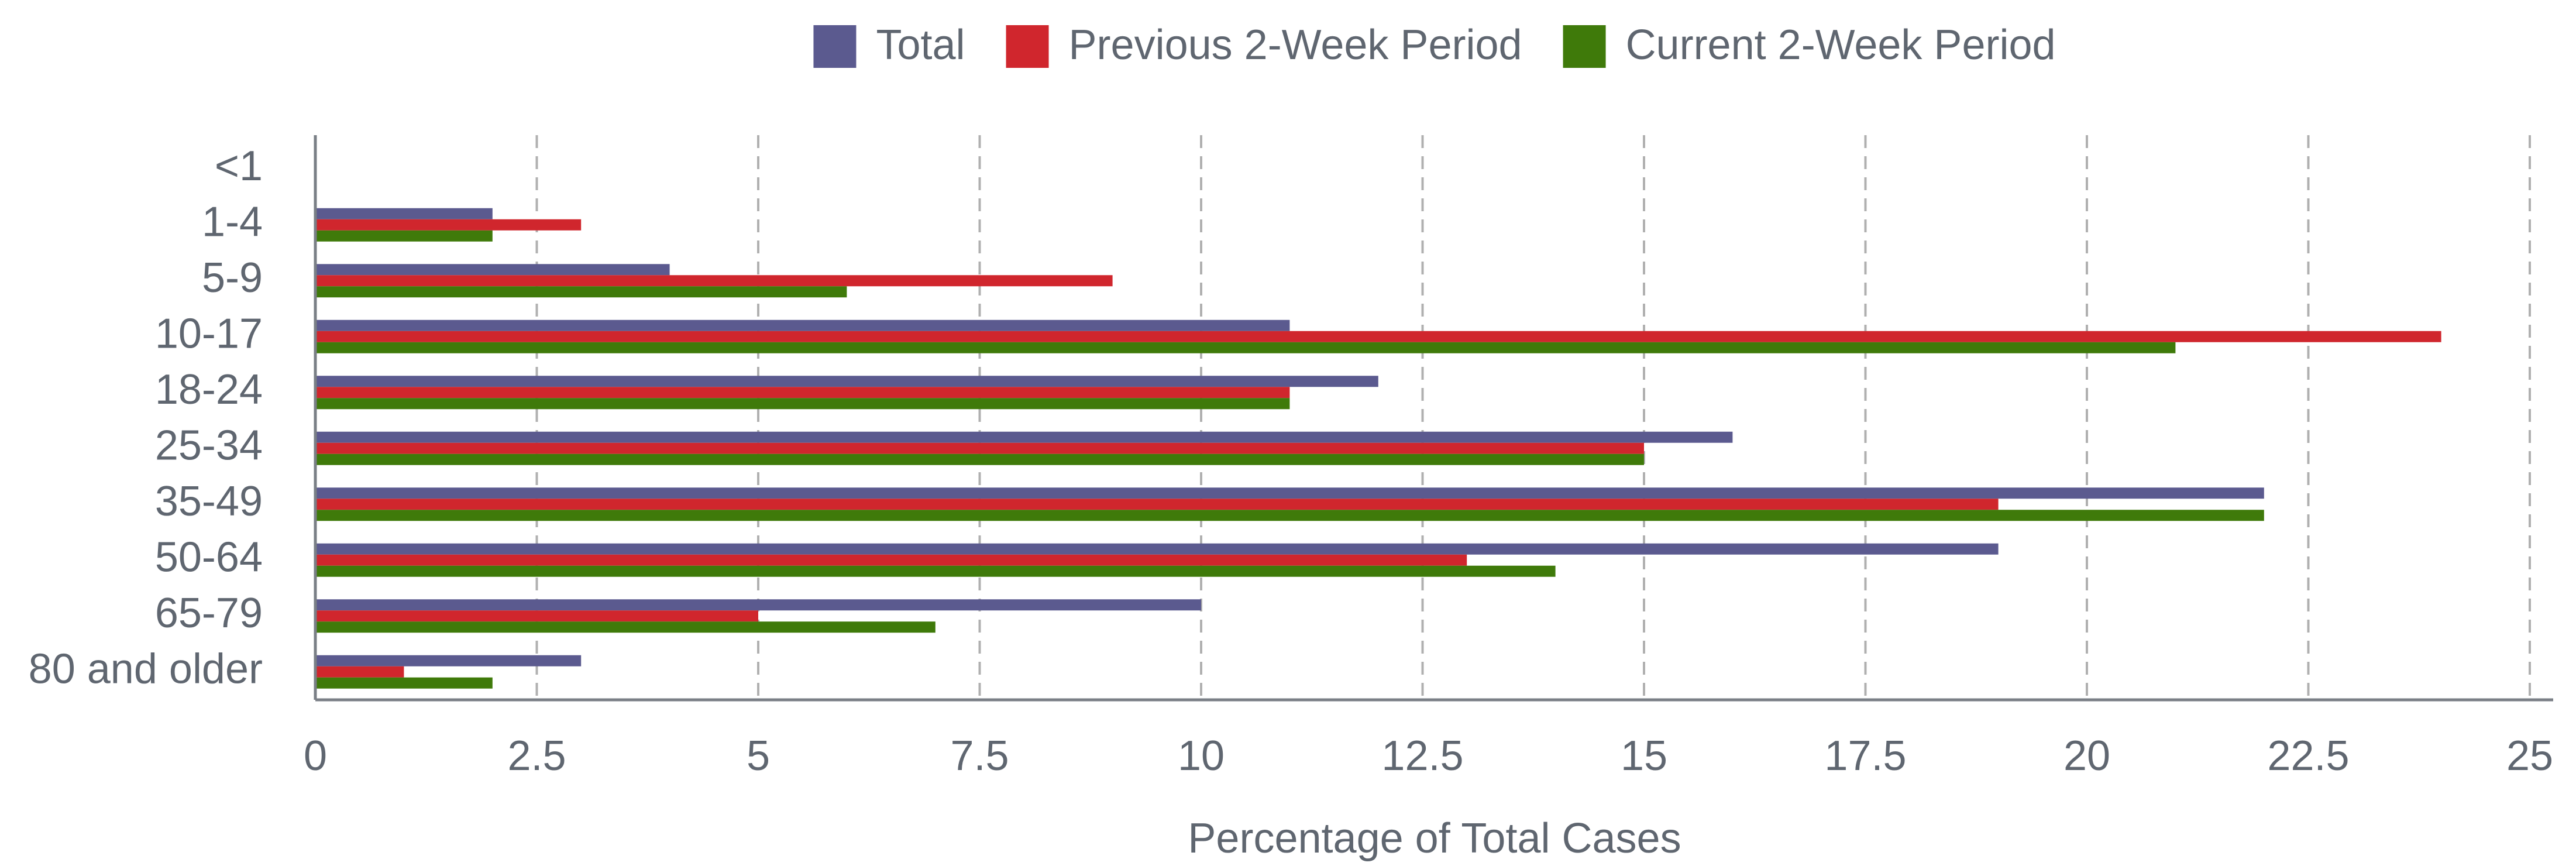  Describe the element at coordinates (1644, 756) in the screenshot. I see `x-tick-label: 15` at that location.